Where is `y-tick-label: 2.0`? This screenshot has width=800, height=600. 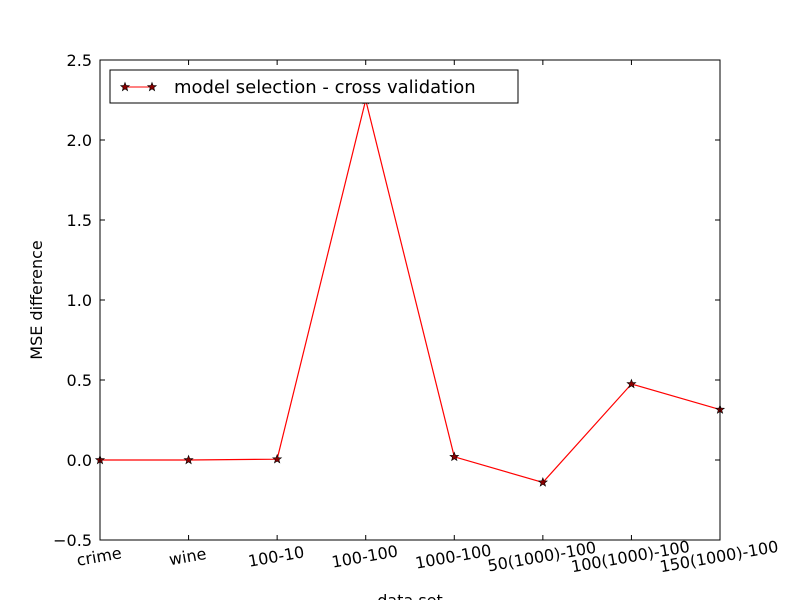
y-tick-label: 2.0 is located at coordinates (79, 140).